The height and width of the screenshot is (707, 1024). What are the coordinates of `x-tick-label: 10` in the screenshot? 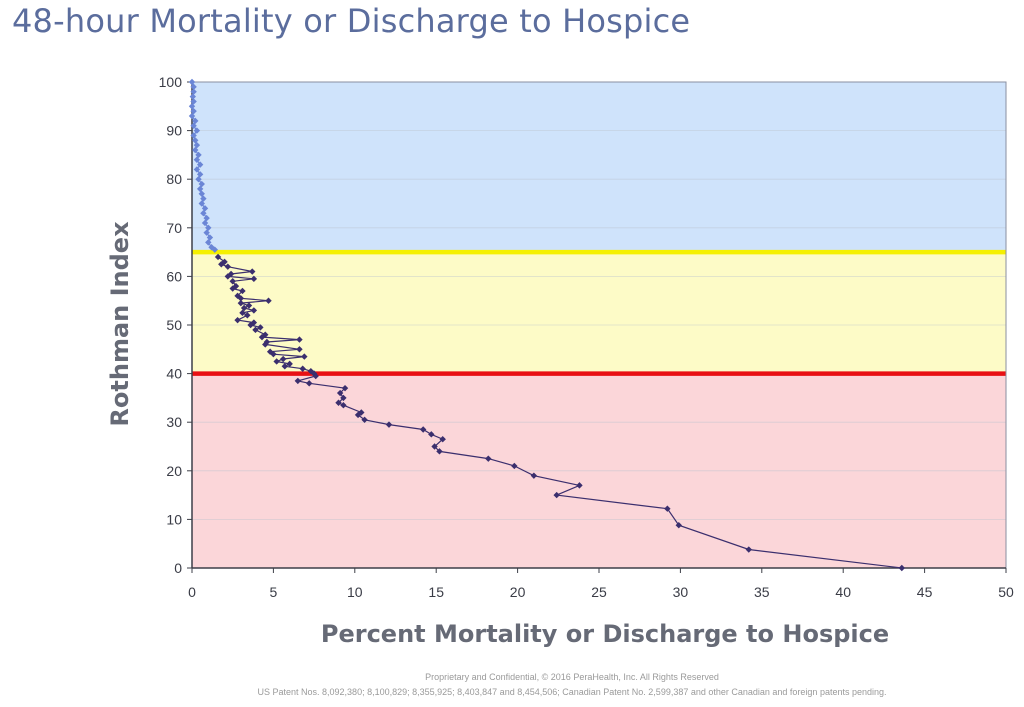 It's located at (355, 592).